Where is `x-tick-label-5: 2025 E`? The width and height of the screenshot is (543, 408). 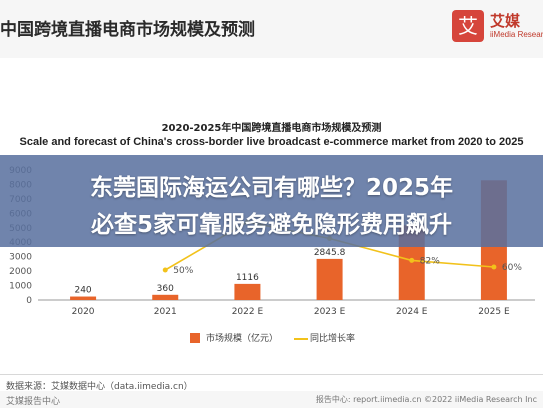 x-tick-label-5: 2025 E is located at coordinates (494, 312).